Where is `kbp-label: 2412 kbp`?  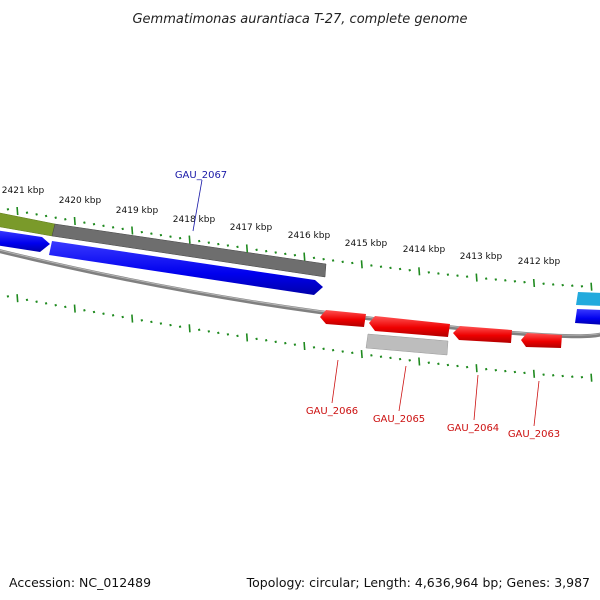 kbp-label: 2412 kbp is located at coordinates (539, 262).